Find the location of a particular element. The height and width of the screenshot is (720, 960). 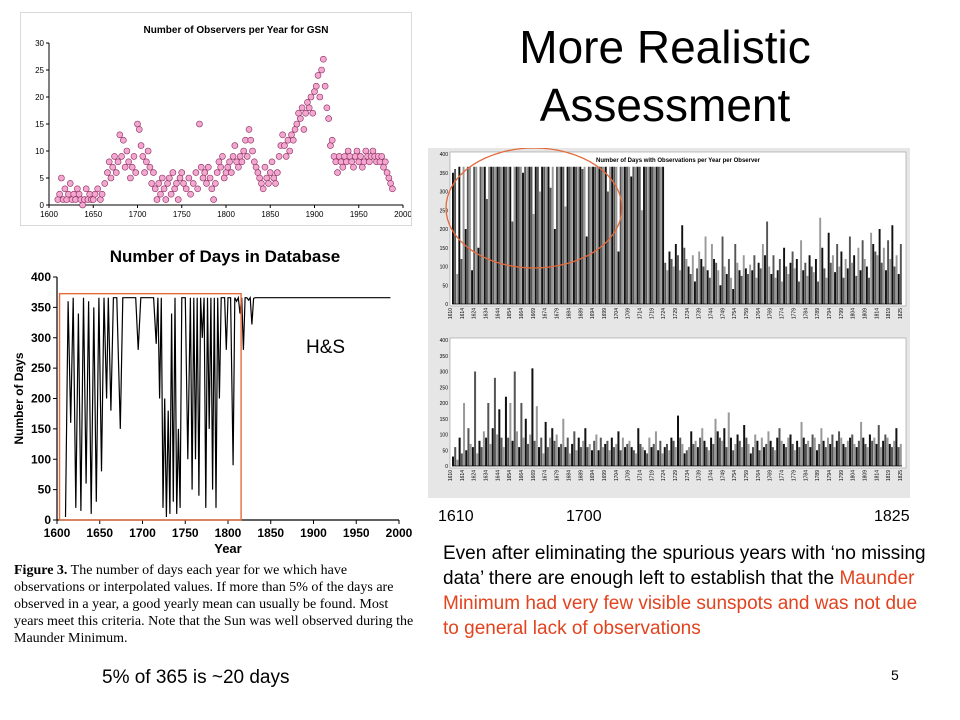

x-tick-label: 1825 is located at coordinates (901, 475).